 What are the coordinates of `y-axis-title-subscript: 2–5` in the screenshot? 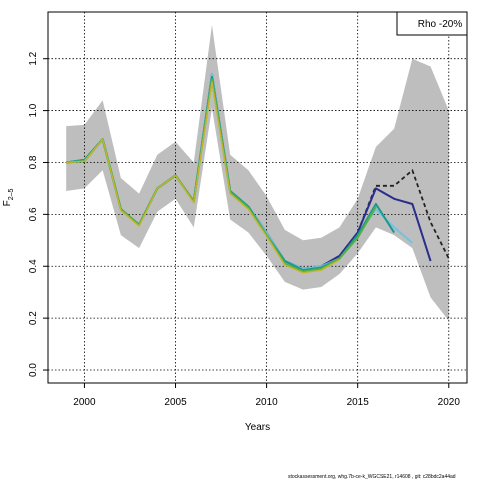 It's located at (11, 195).